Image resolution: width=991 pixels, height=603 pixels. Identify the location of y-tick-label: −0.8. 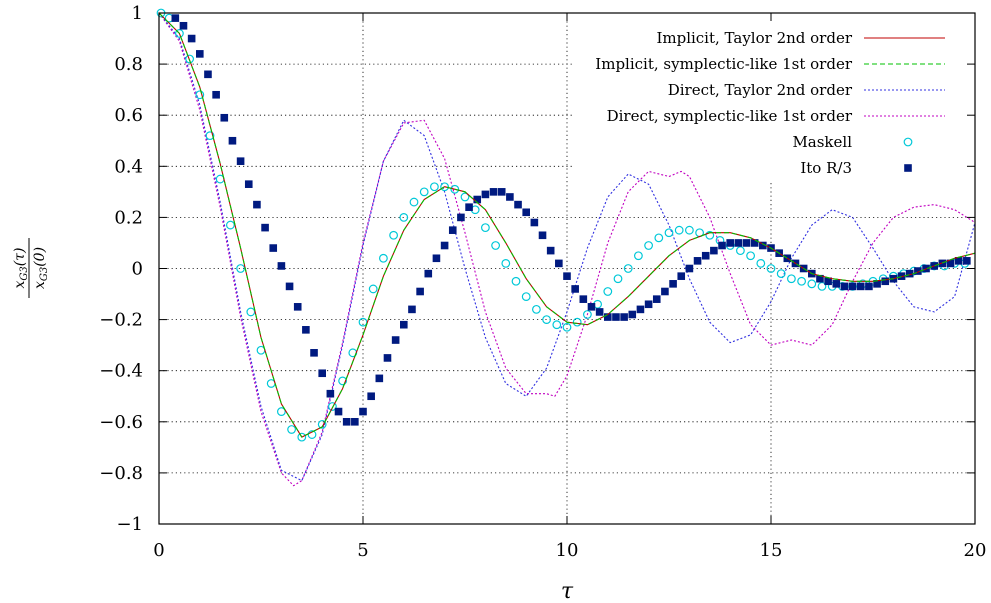
(121, 473).